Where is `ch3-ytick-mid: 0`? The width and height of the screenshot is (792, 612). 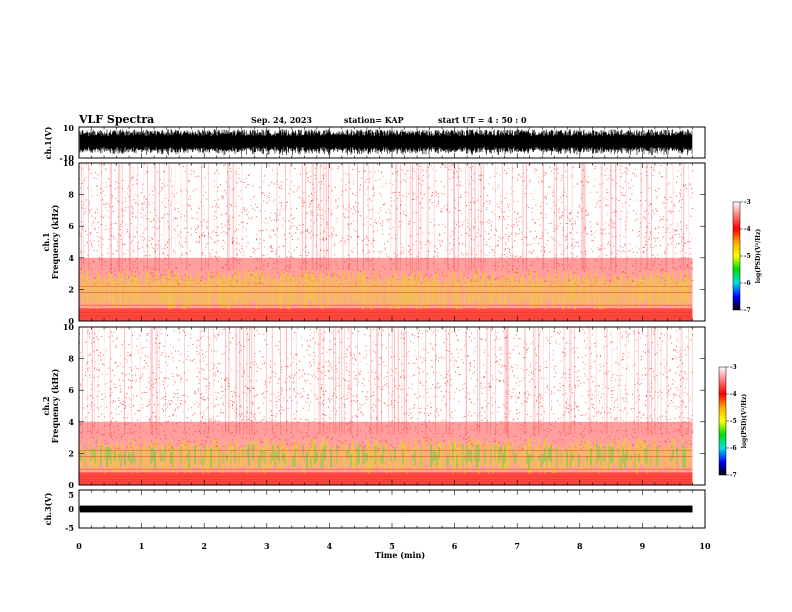 ch3-ytick-mid: 0 is located at coordinates (71, 509).